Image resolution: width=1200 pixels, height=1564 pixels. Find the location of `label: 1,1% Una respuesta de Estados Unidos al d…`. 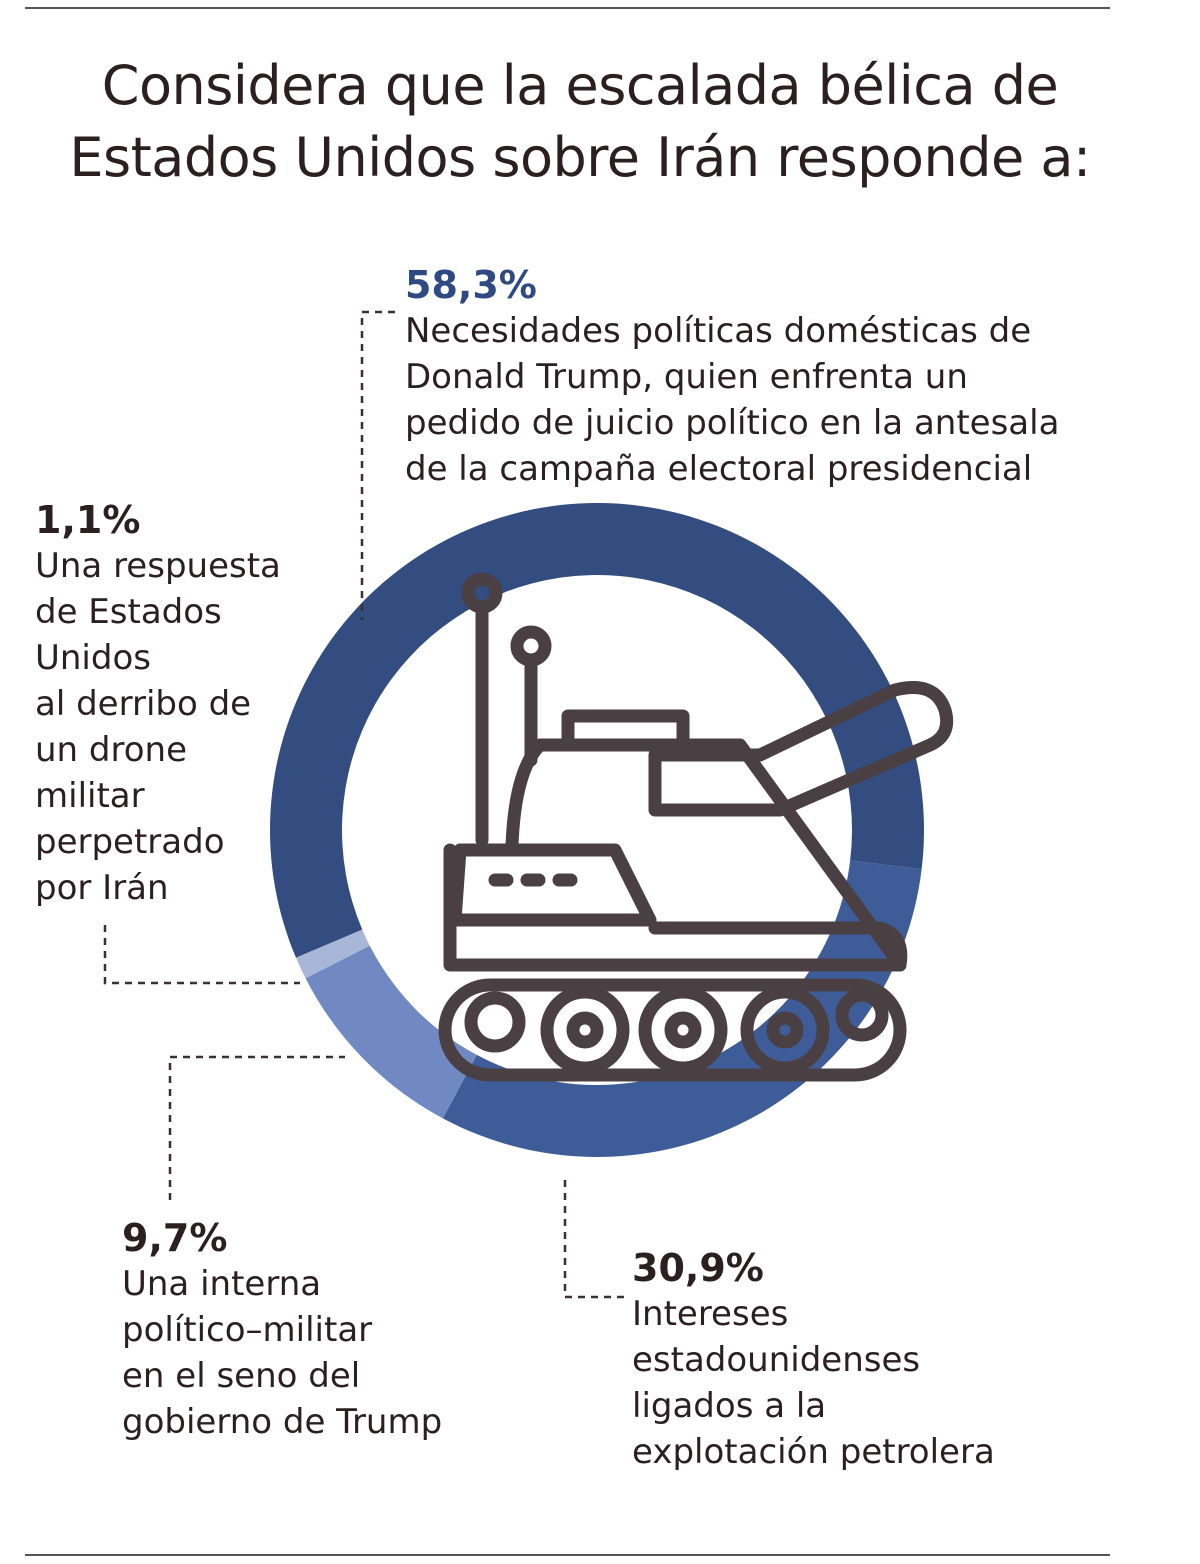

label: 1,1% Una respuesta de Estados Unidos al d… is located at coordinates (185, 704).